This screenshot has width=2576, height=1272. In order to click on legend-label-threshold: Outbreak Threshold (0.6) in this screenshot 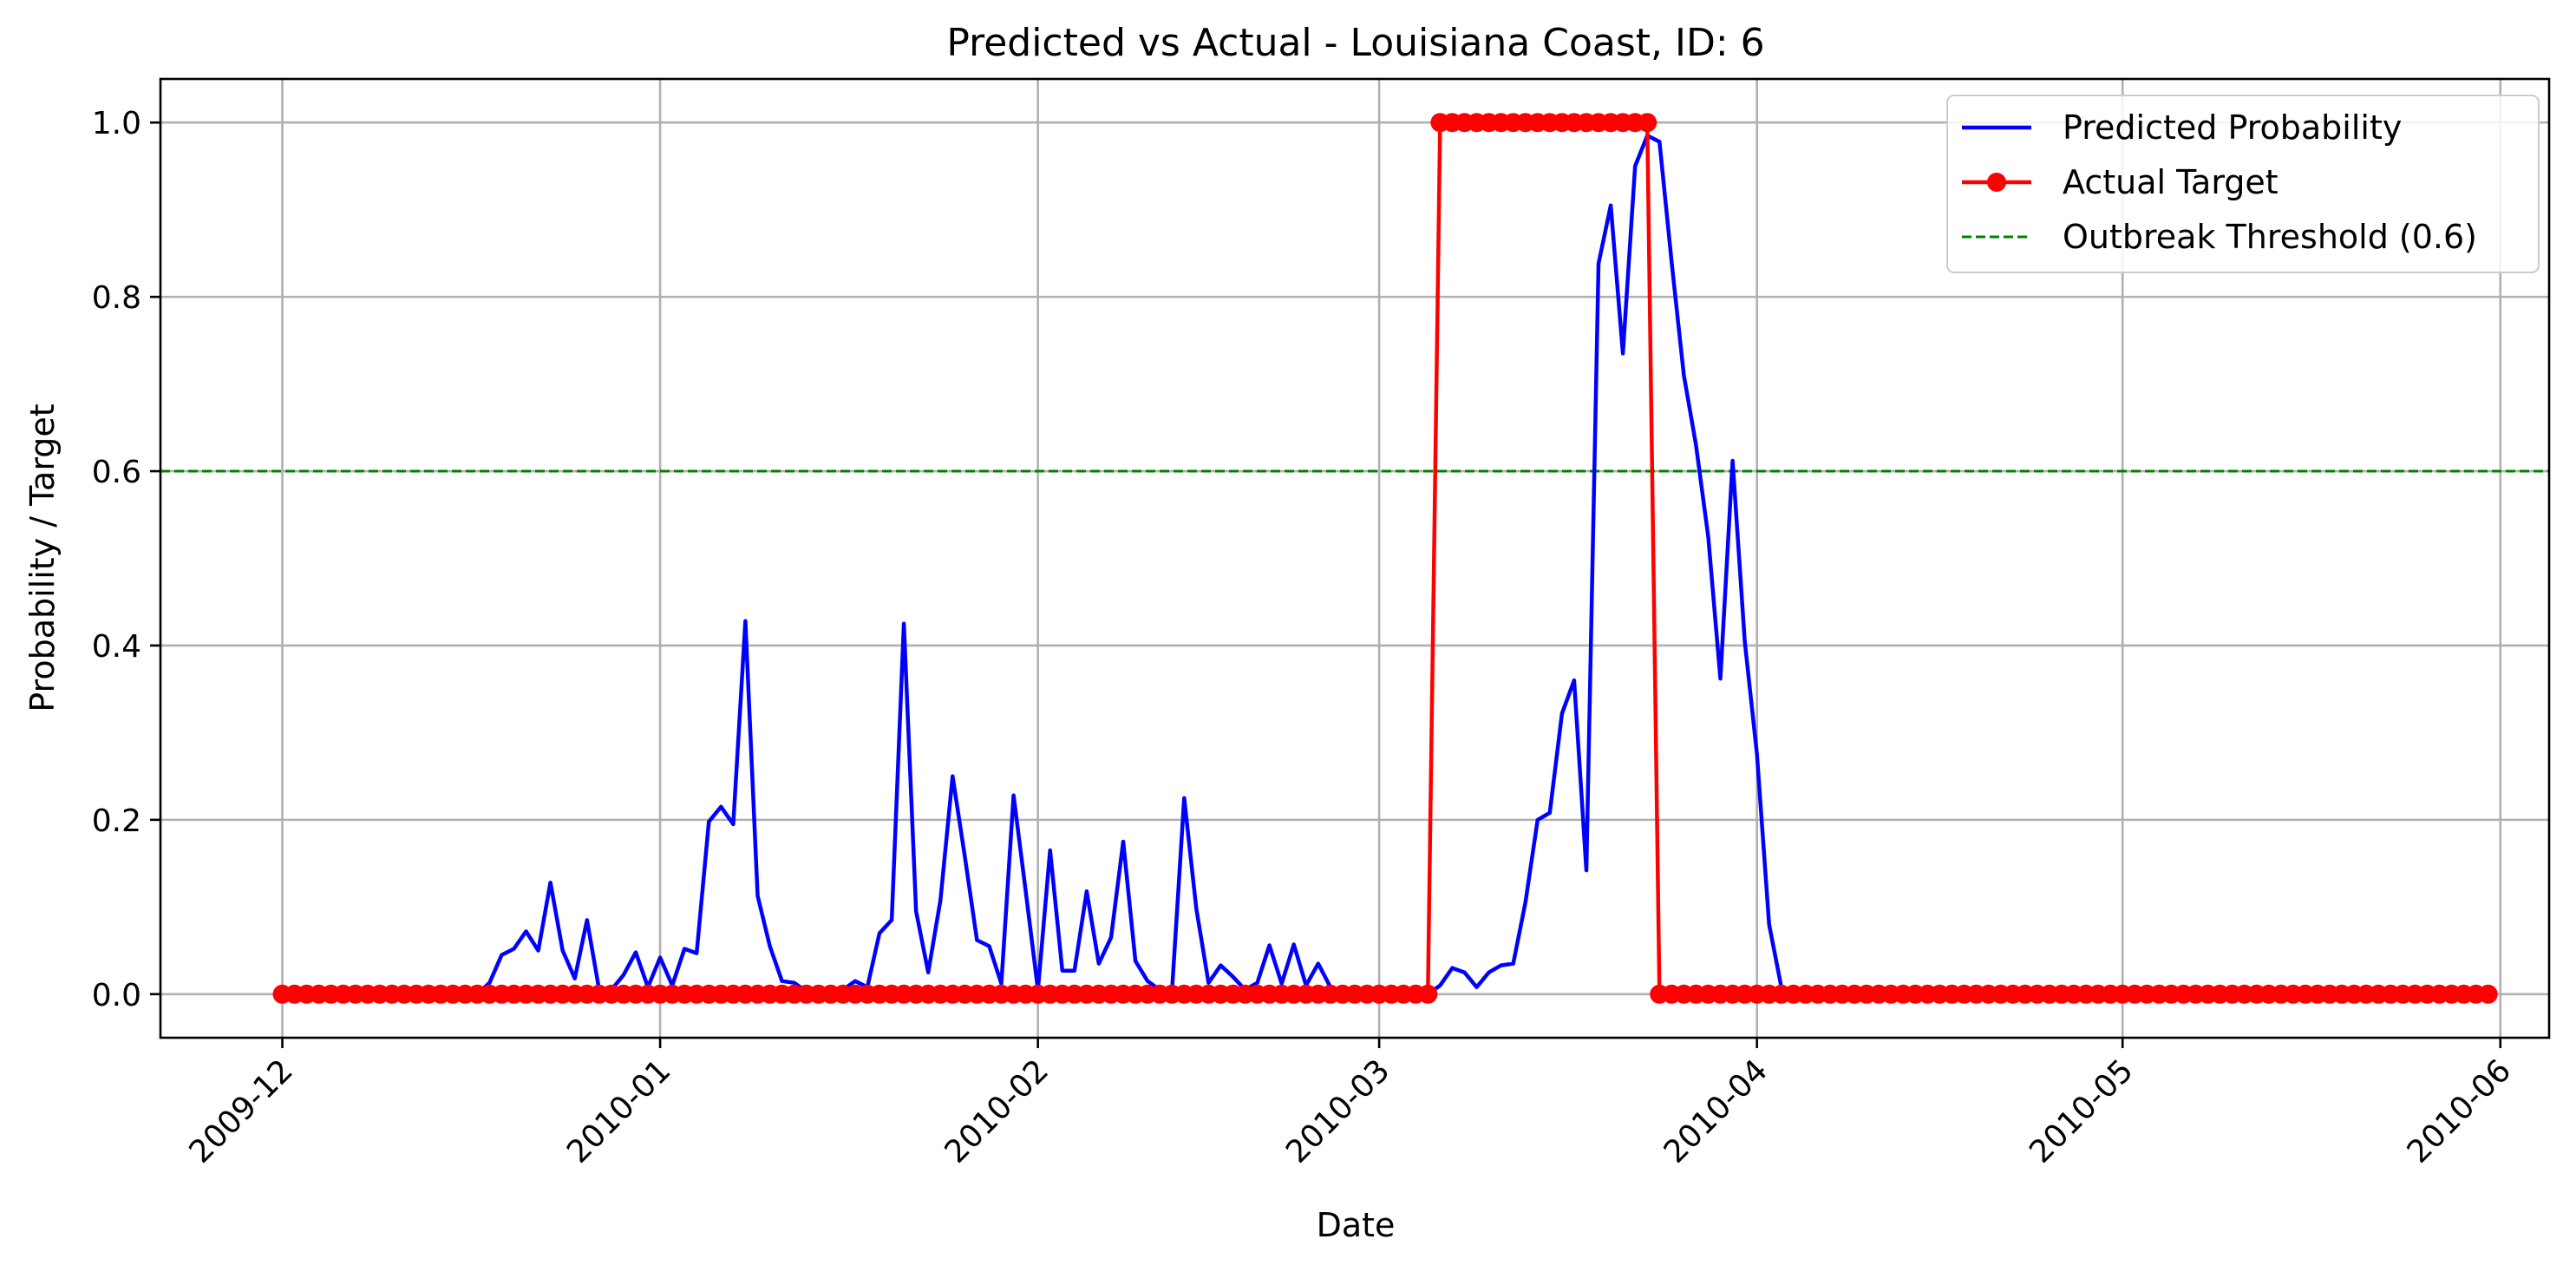, I will do `click(2270, 237)`.